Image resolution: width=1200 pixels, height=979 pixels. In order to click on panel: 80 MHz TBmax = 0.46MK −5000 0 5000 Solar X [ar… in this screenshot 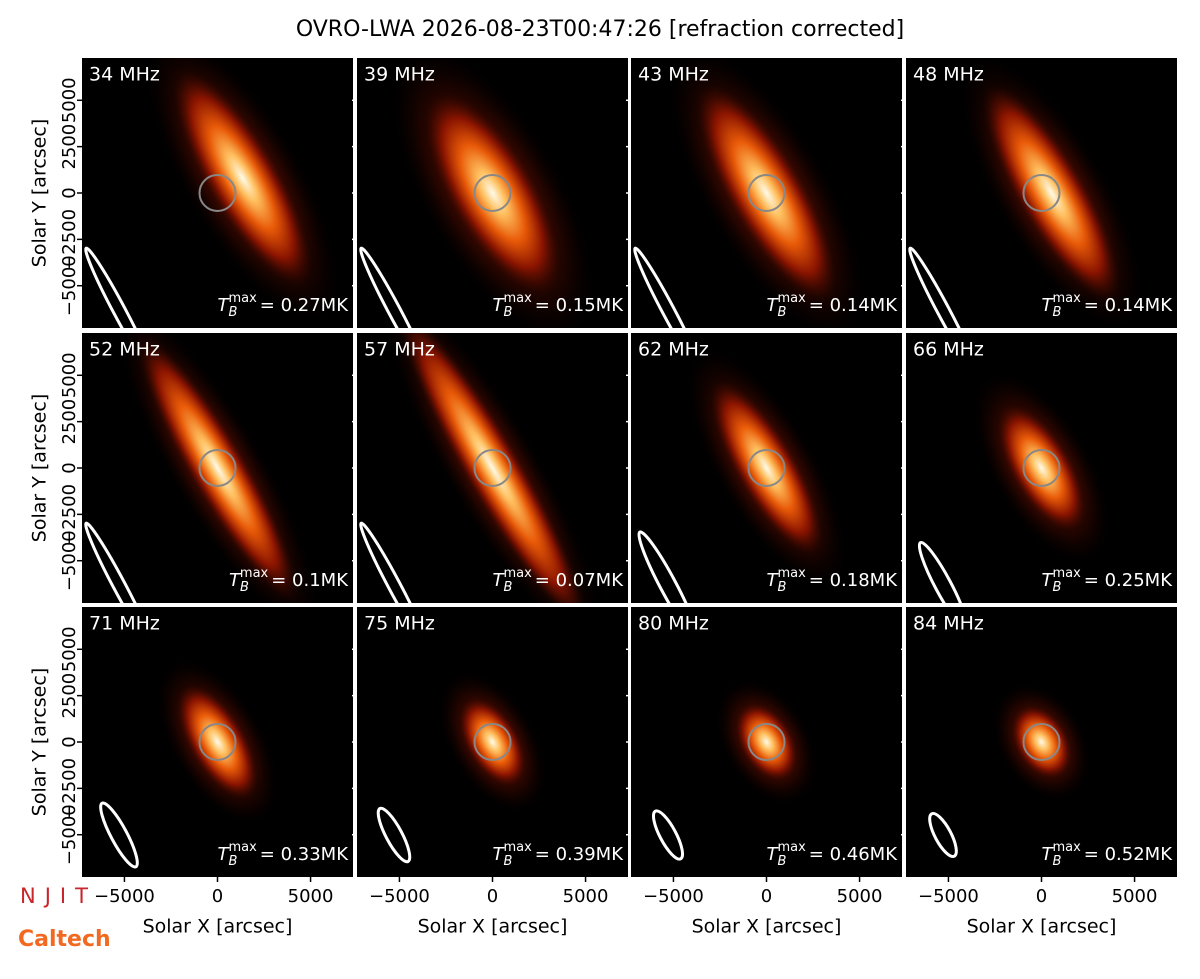, I will do `click(764, 772)`.